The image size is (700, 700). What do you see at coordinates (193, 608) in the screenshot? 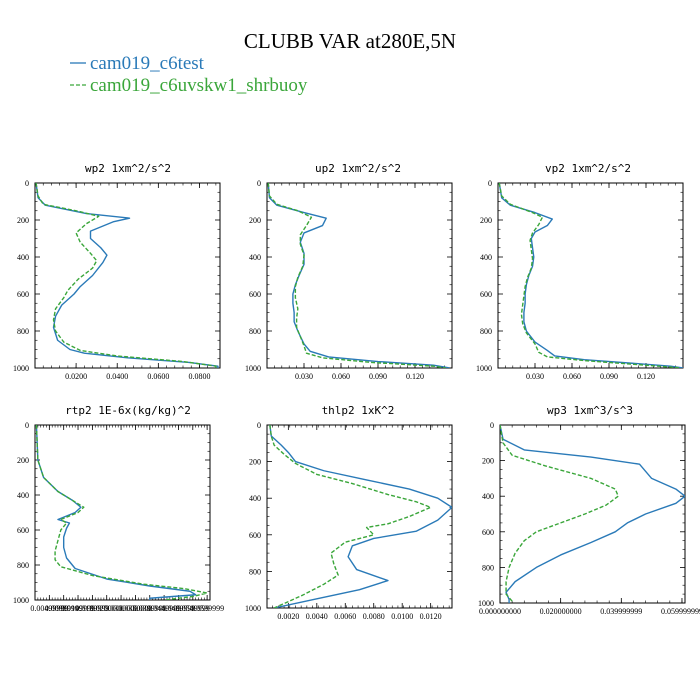
I see `x-tick-label: 0.0549999` at bounding box center [193, 608].